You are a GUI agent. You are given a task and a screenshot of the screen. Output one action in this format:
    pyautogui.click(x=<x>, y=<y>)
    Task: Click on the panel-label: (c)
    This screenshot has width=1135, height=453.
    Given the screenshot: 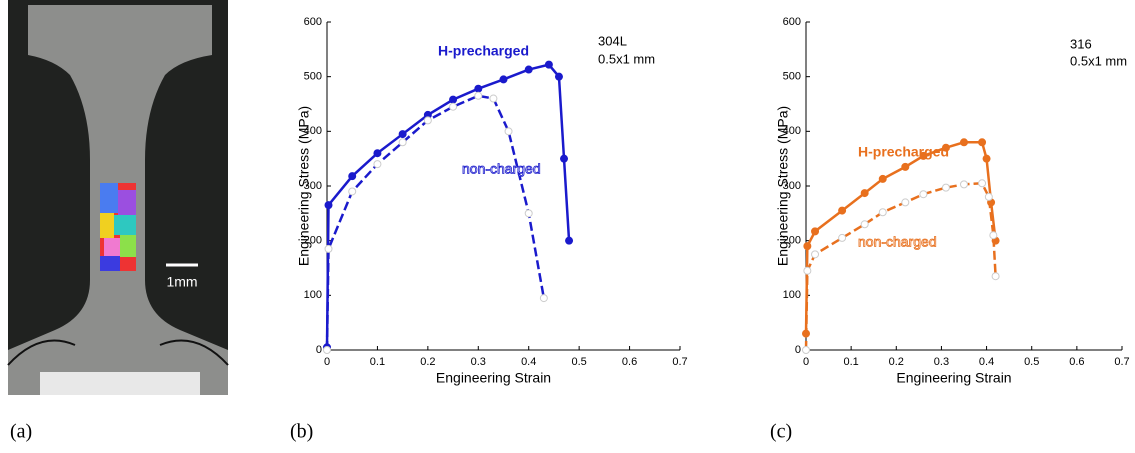 What is the action you would take?
    pyautogui.click(x=781, y=432)
    